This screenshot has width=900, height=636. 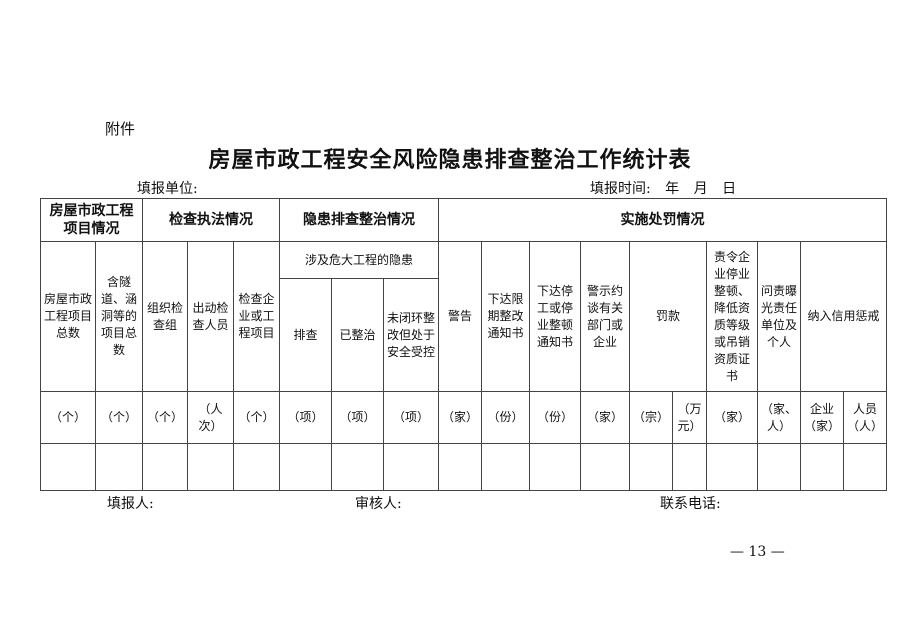 What do you see at coordinates (732, 316) in the screenshot?
I see `col-header: 责令企业停业整顿、降低资质等级或吊销资质证书` at bounding box center [732, 316].